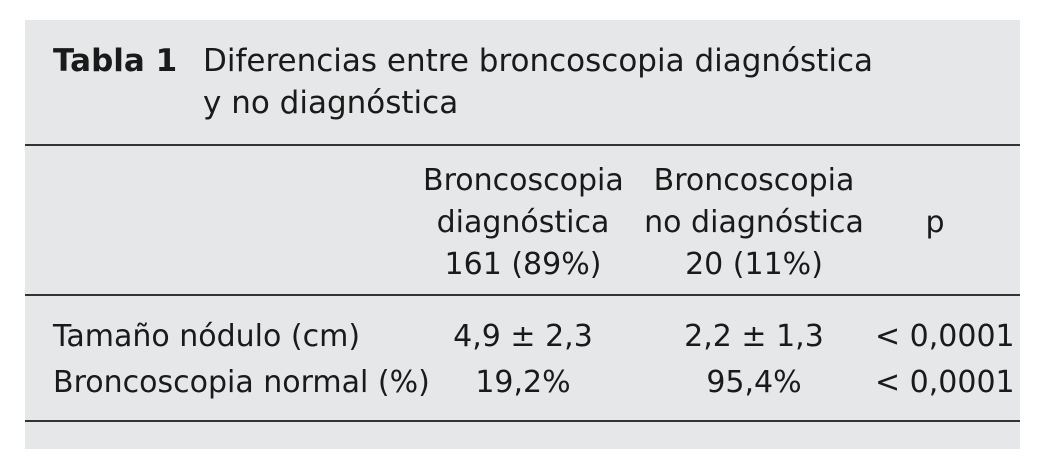  I want to click on header-diagnostic-line-2: diagnóstica, so click(523, 222).